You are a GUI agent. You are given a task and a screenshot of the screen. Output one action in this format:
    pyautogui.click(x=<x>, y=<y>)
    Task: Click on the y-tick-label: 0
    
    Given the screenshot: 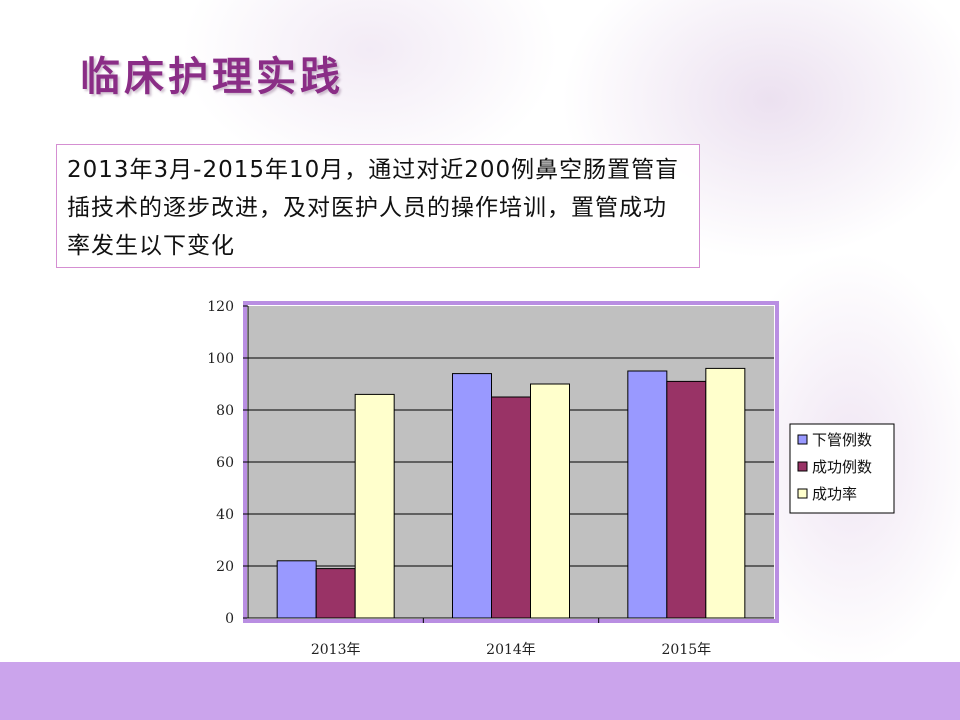 What is the action you would take?
    pyautogui.click(x=229, y=619)
    